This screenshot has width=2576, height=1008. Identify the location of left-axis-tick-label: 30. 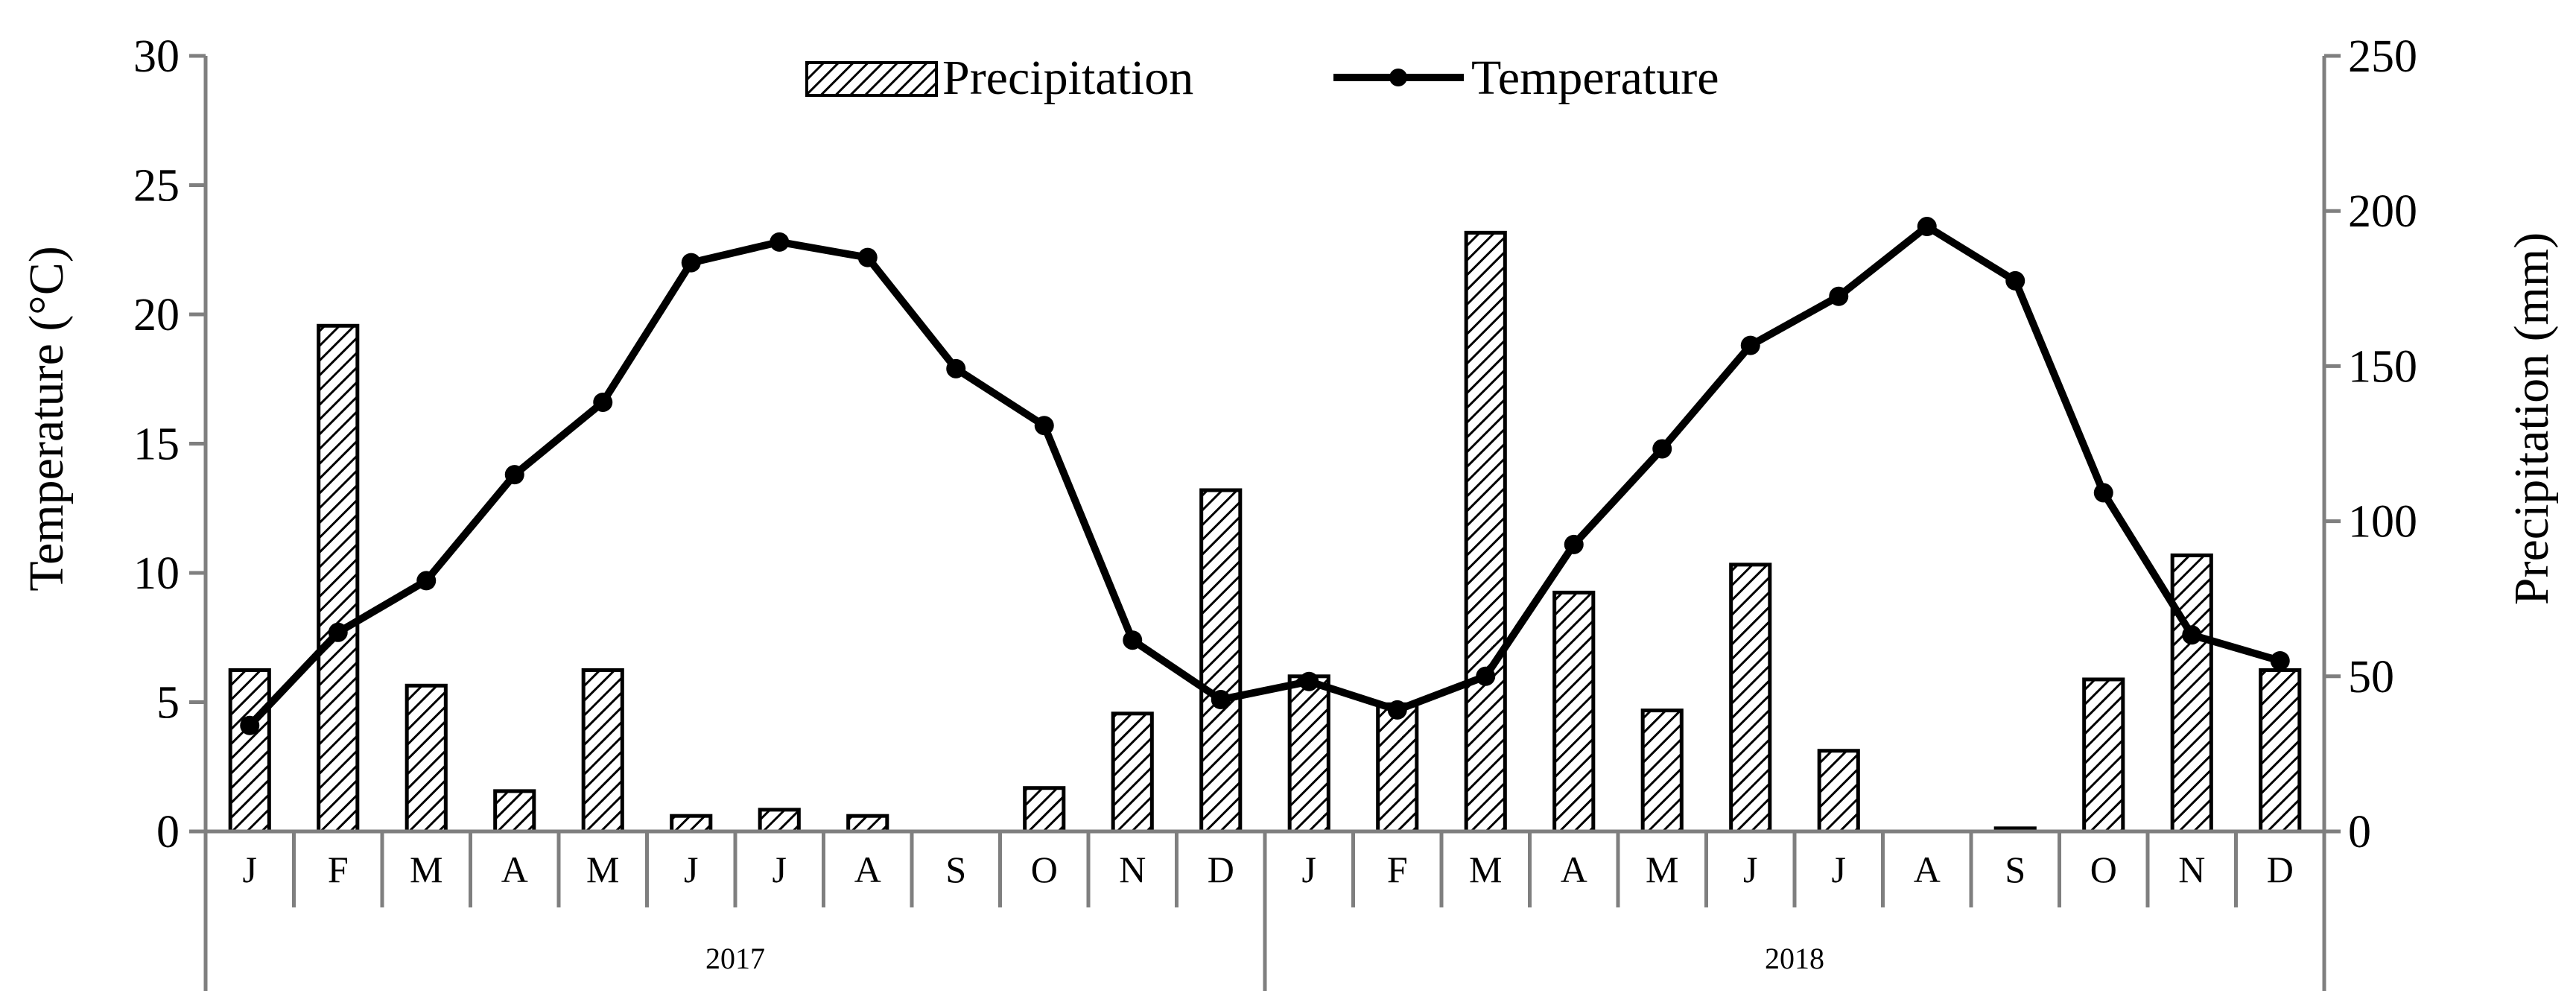
(156, 56).